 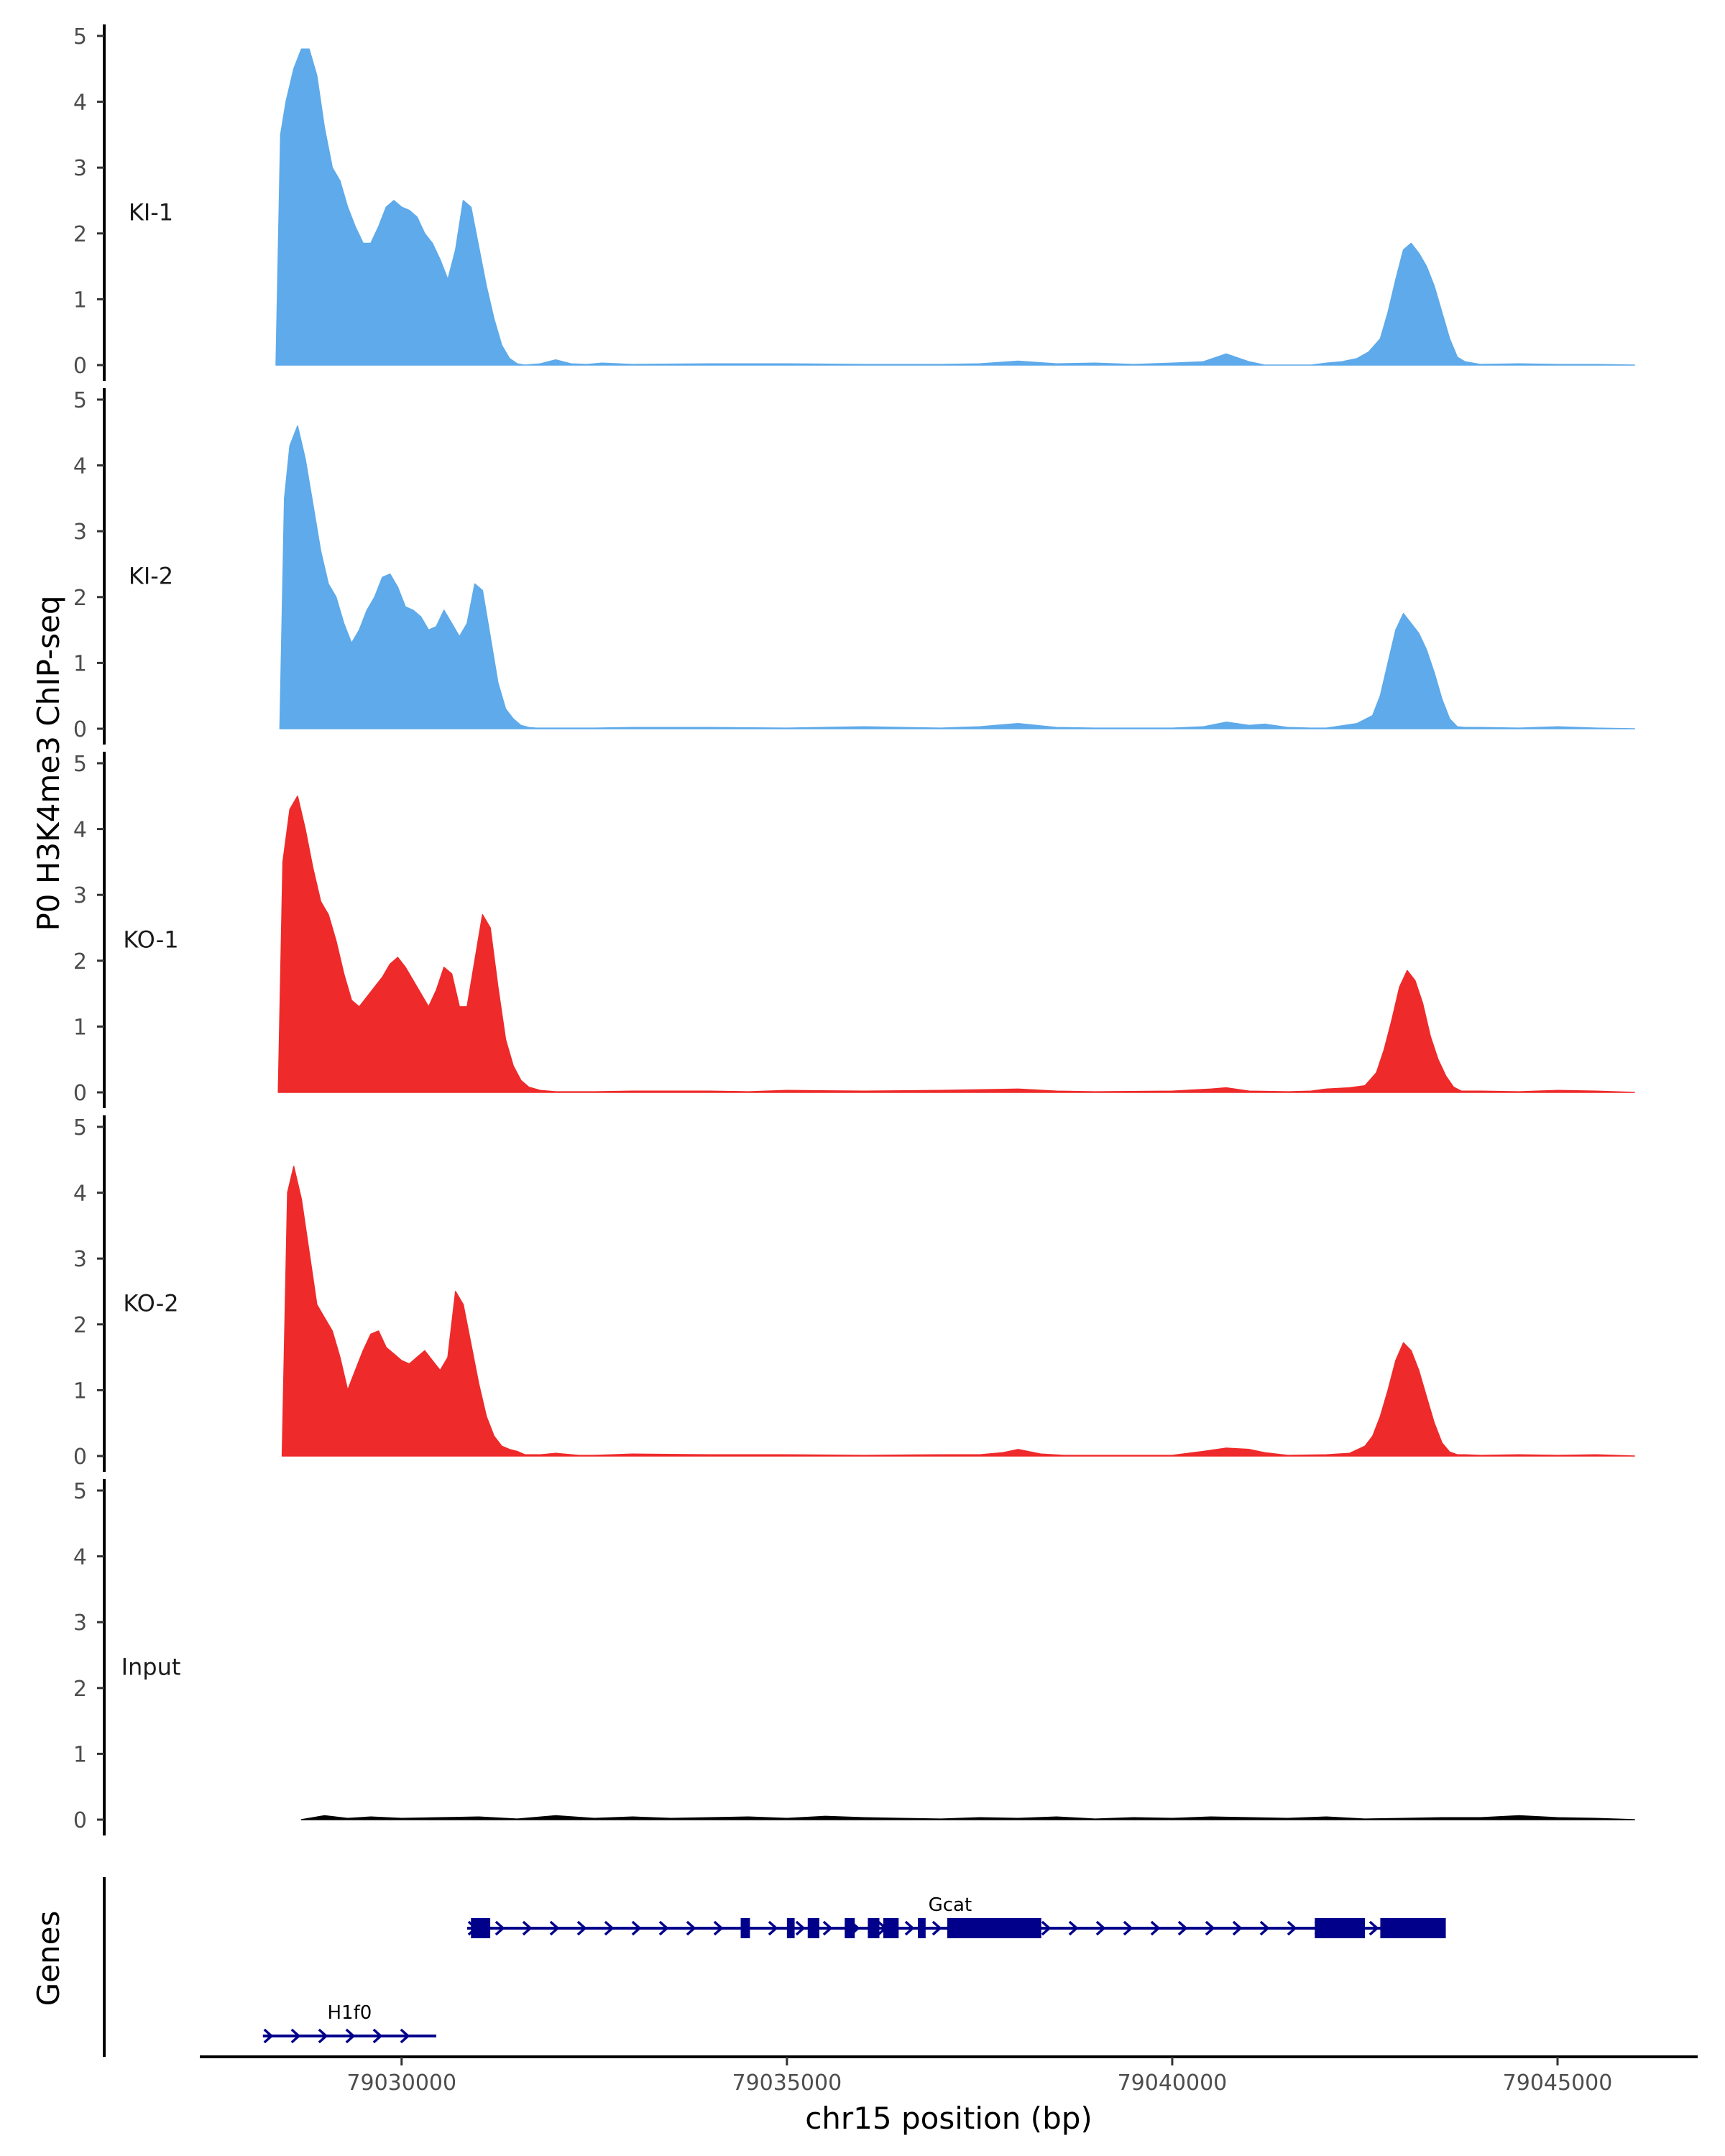 What do you see at coordinates (949, 2075) in the screenshot?
I see `x-axis: 79030000 79035000 79040000 79045000` at bounding box center [949, 2075].